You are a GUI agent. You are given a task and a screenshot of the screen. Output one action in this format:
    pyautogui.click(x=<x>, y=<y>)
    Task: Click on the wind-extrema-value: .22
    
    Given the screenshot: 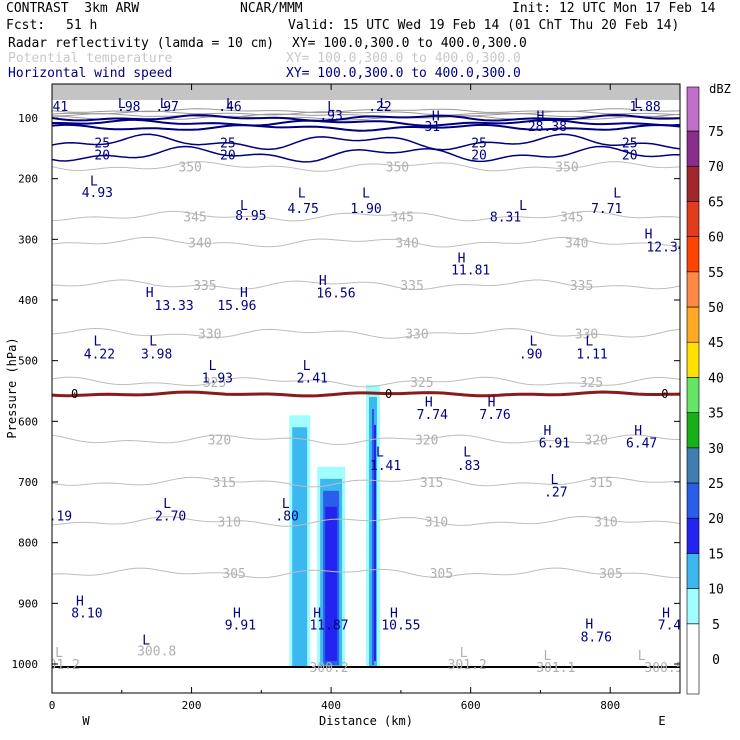 What is the action you would take?
    pyautogui.click(x=379, y=107)
    